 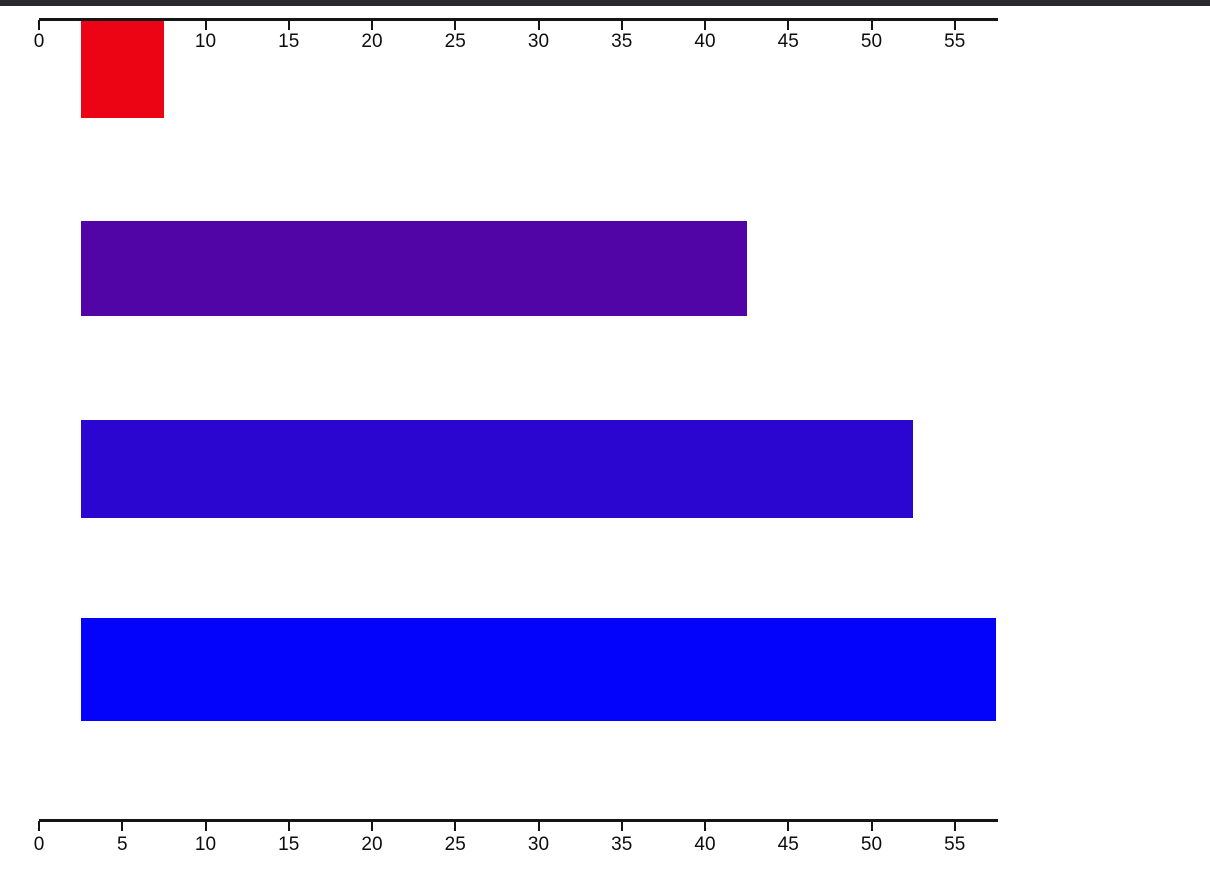 I want to click on top-axis-line, so click(x=519, y=19).